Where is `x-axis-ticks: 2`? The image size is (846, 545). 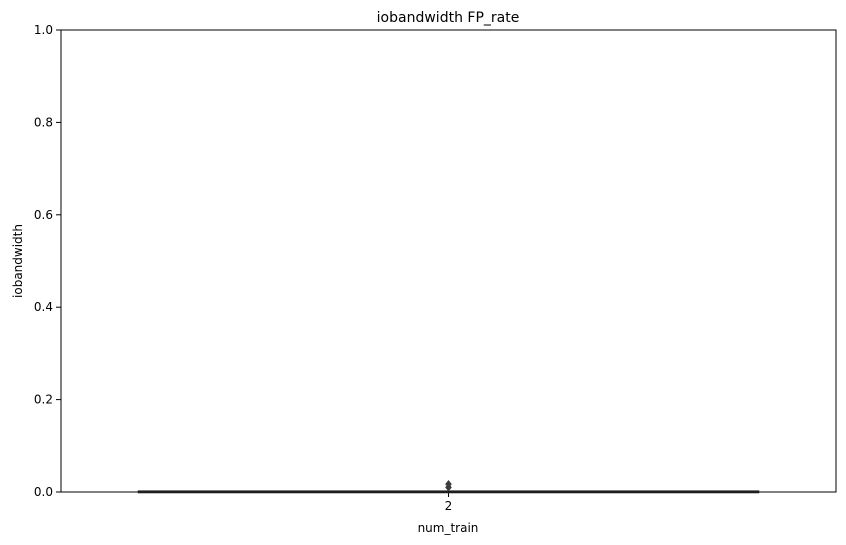
x-axis-ticks: 2 is located at coordinates (449, 502).